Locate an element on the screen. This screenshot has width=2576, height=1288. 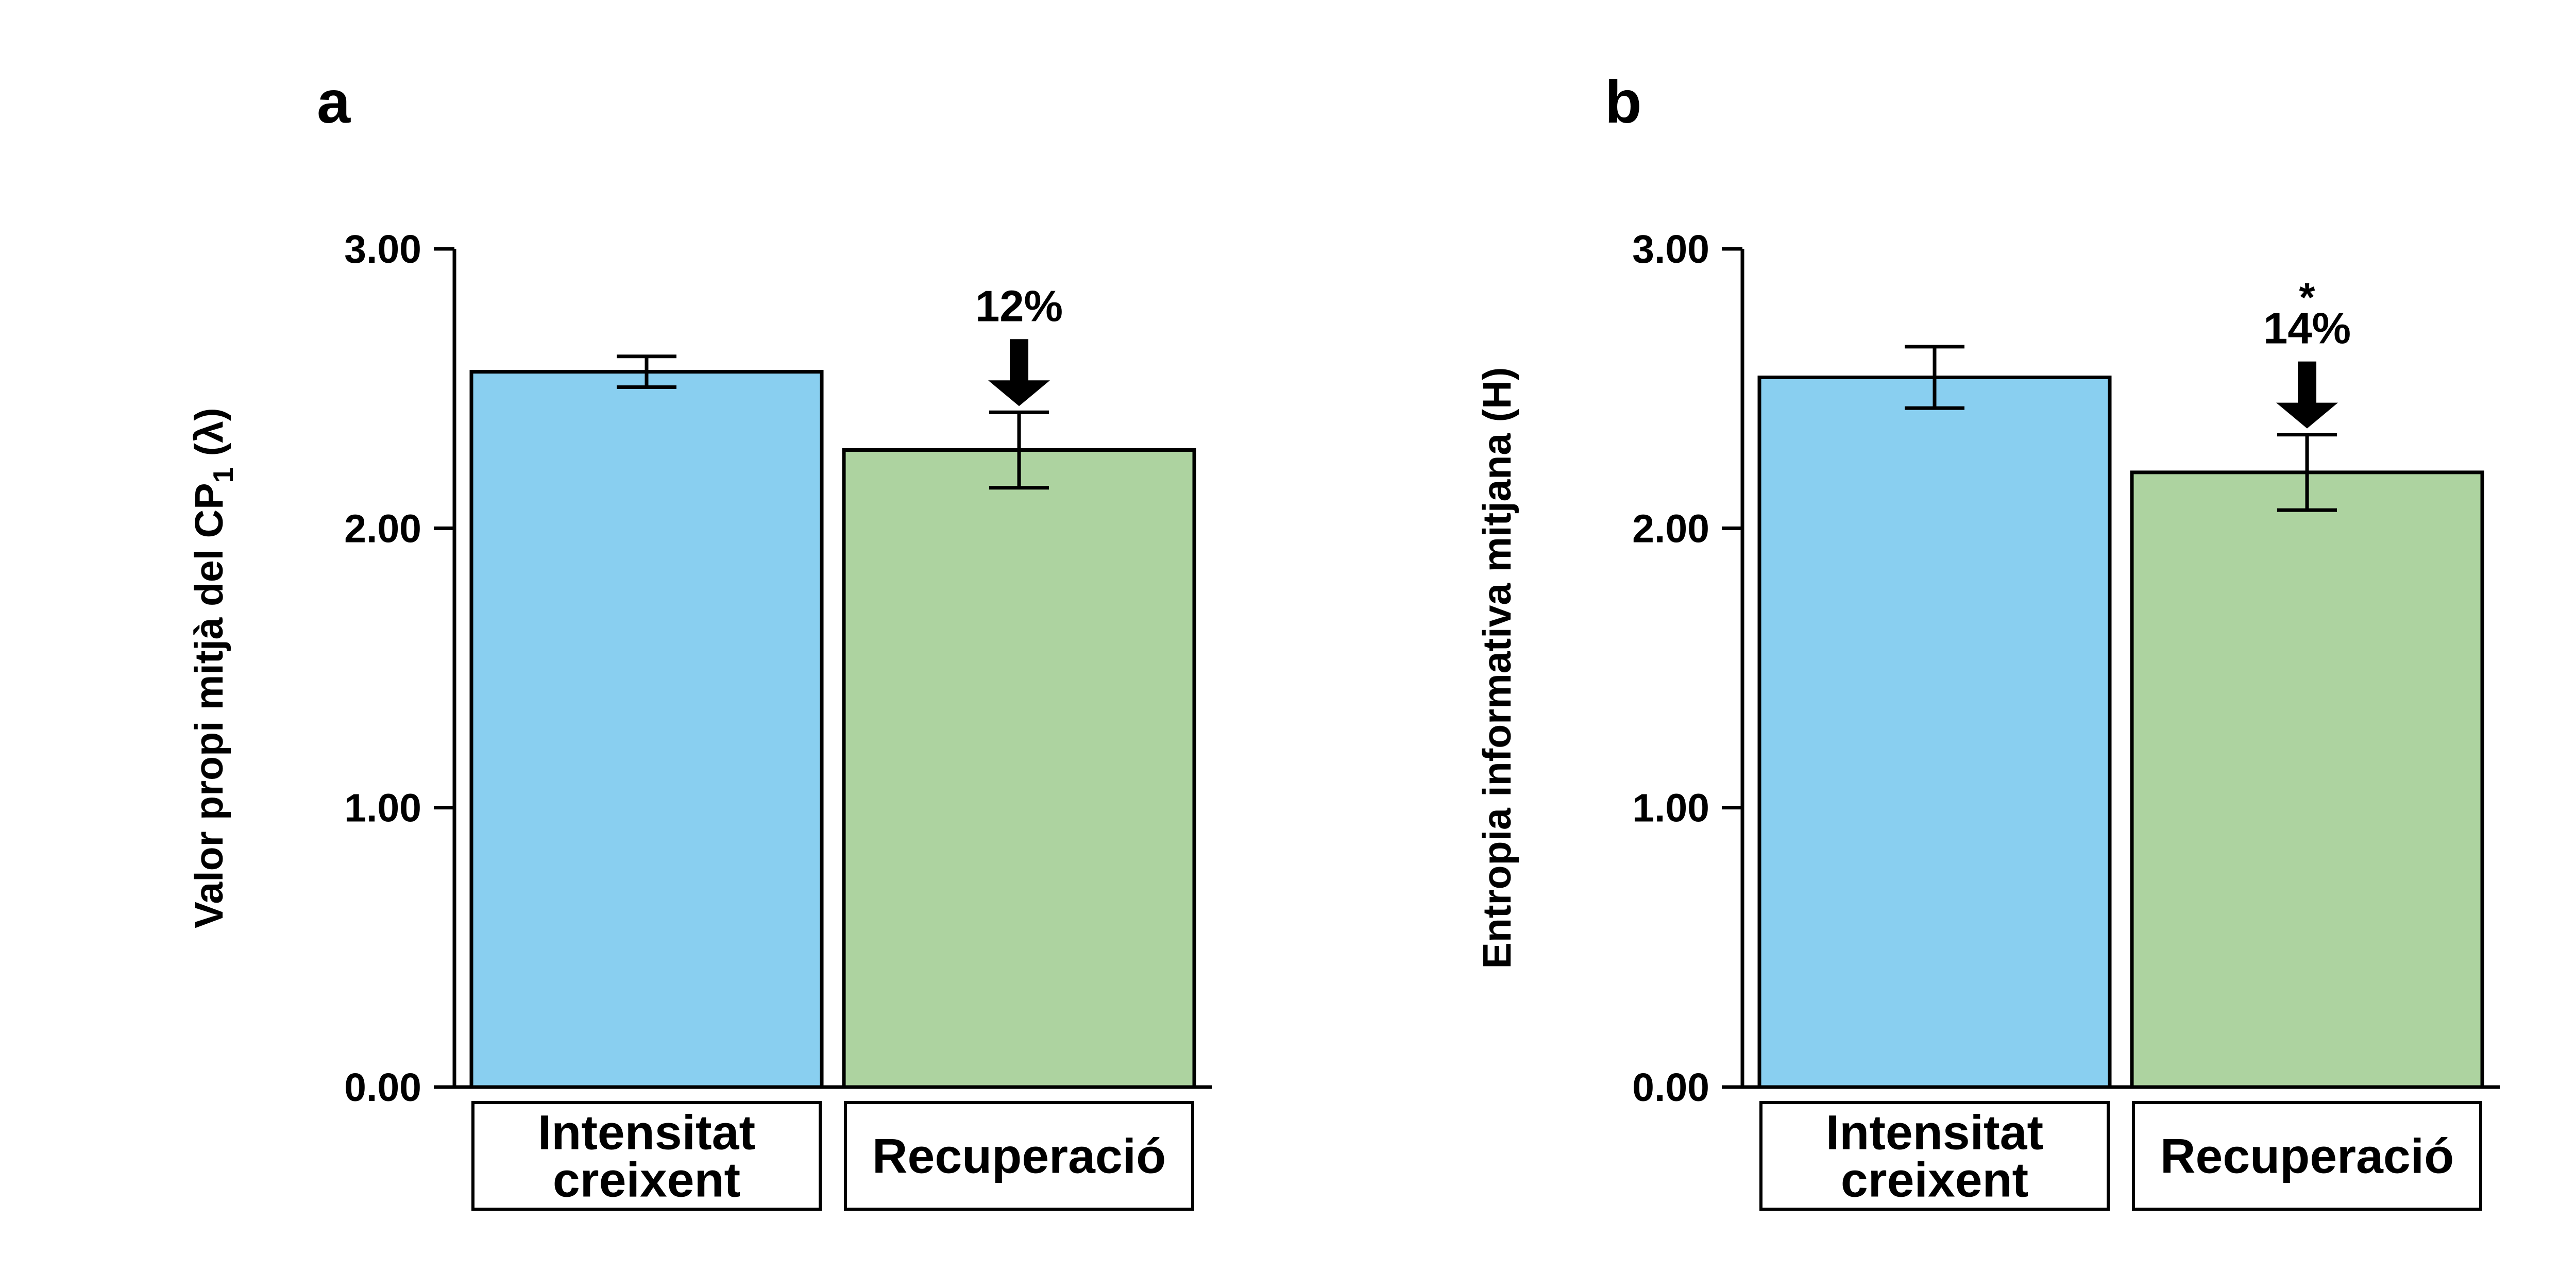
percent-change-label: 12% is located at coordinates (1019, 306).